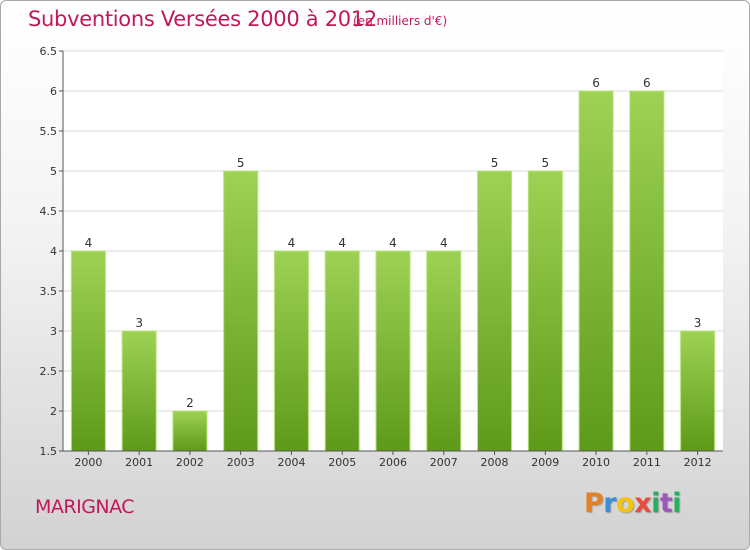 The width and height of the screenshot is (750, 550). What do you see at coordinates (53, 331) in the screenshot?
I see `y-tick-label: 3` at bounding box center [53, 331].